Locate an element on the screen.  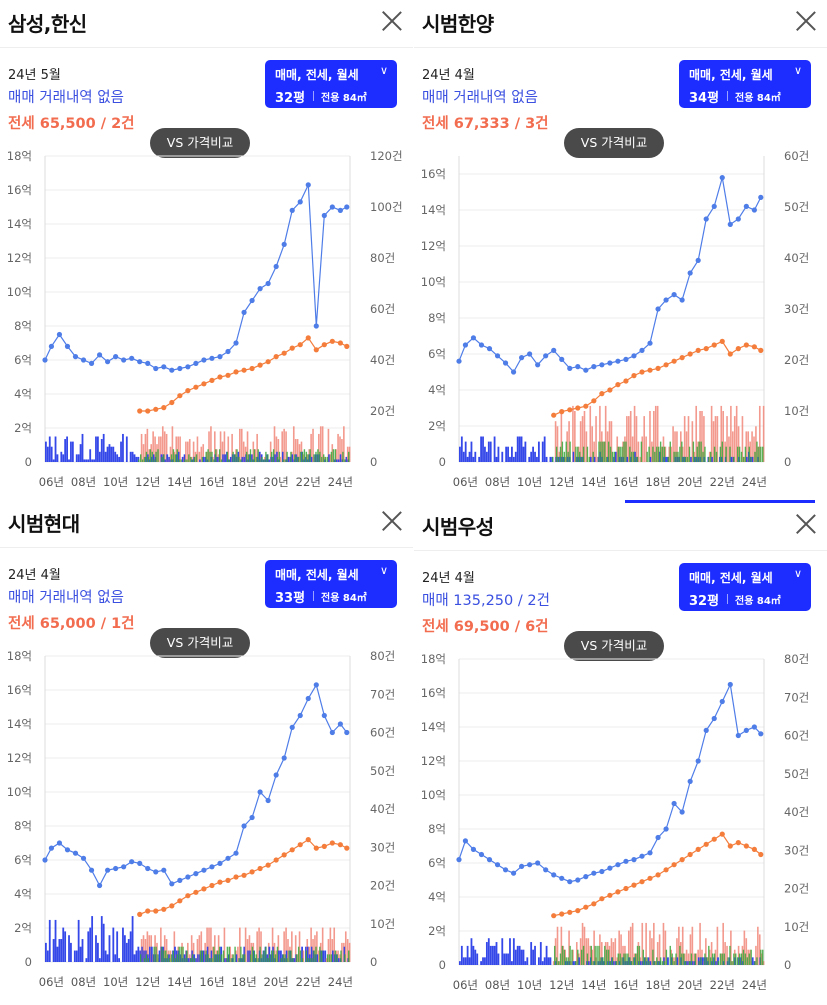
x-tick-label: 06년 is located at coordinates (465, 985).